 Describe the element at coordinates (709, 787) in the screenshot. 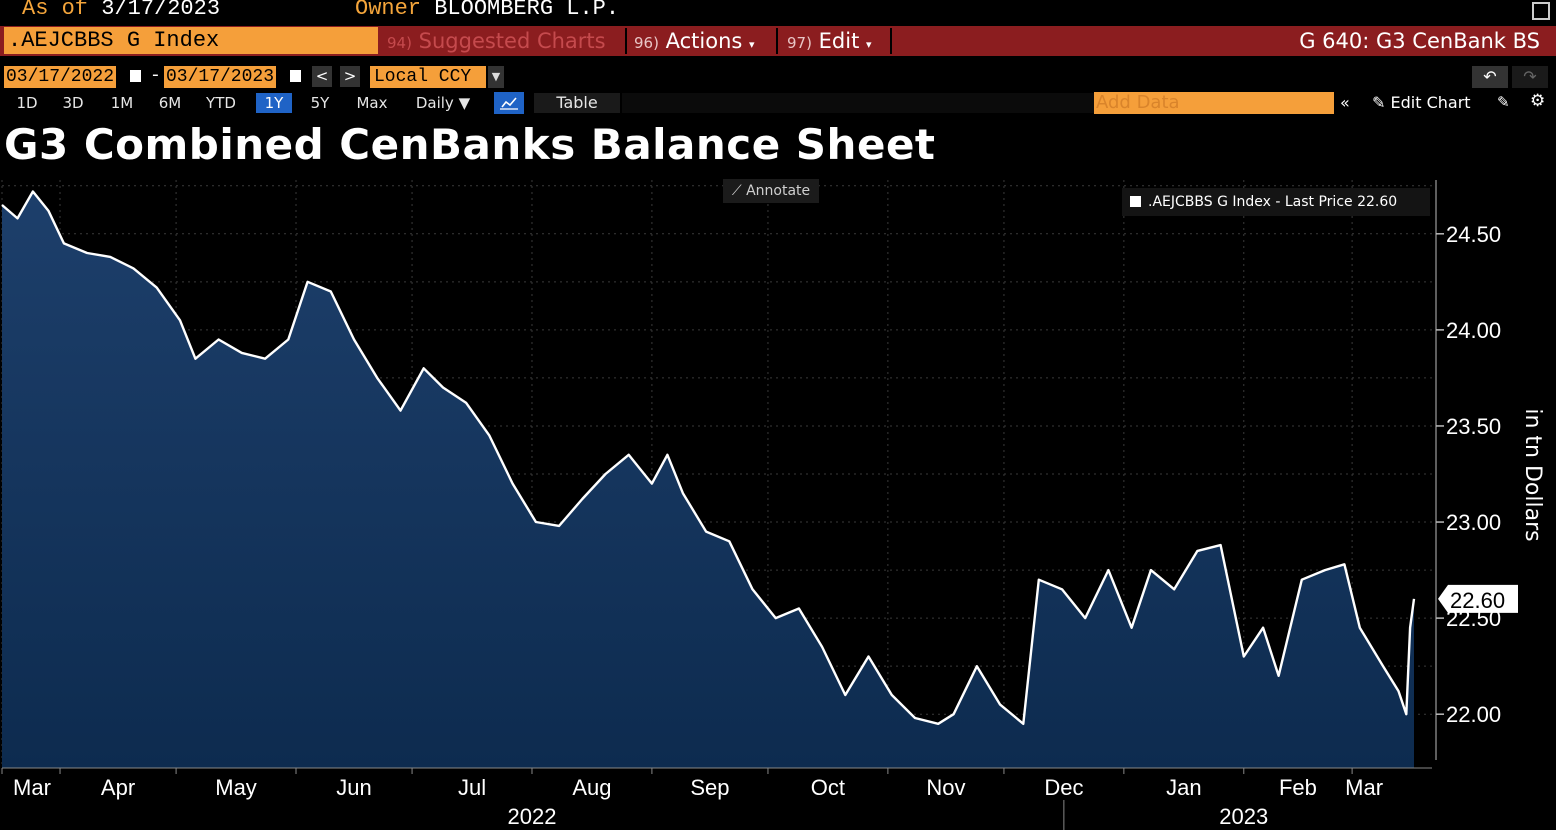

I see `x-tick-label: Sep` at that location.